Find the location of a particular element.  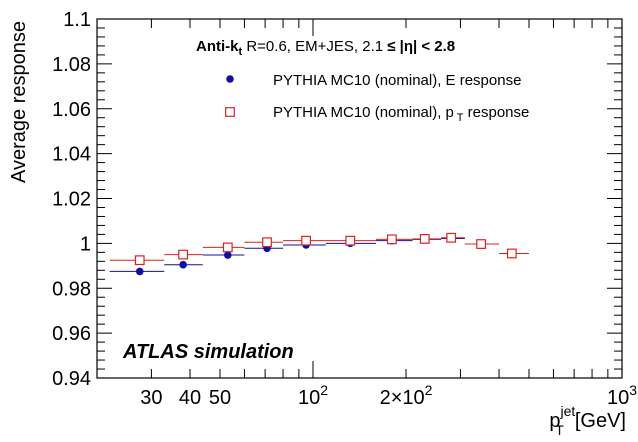

x-tick-label-base: 40 is located at coordinates (190, 398).